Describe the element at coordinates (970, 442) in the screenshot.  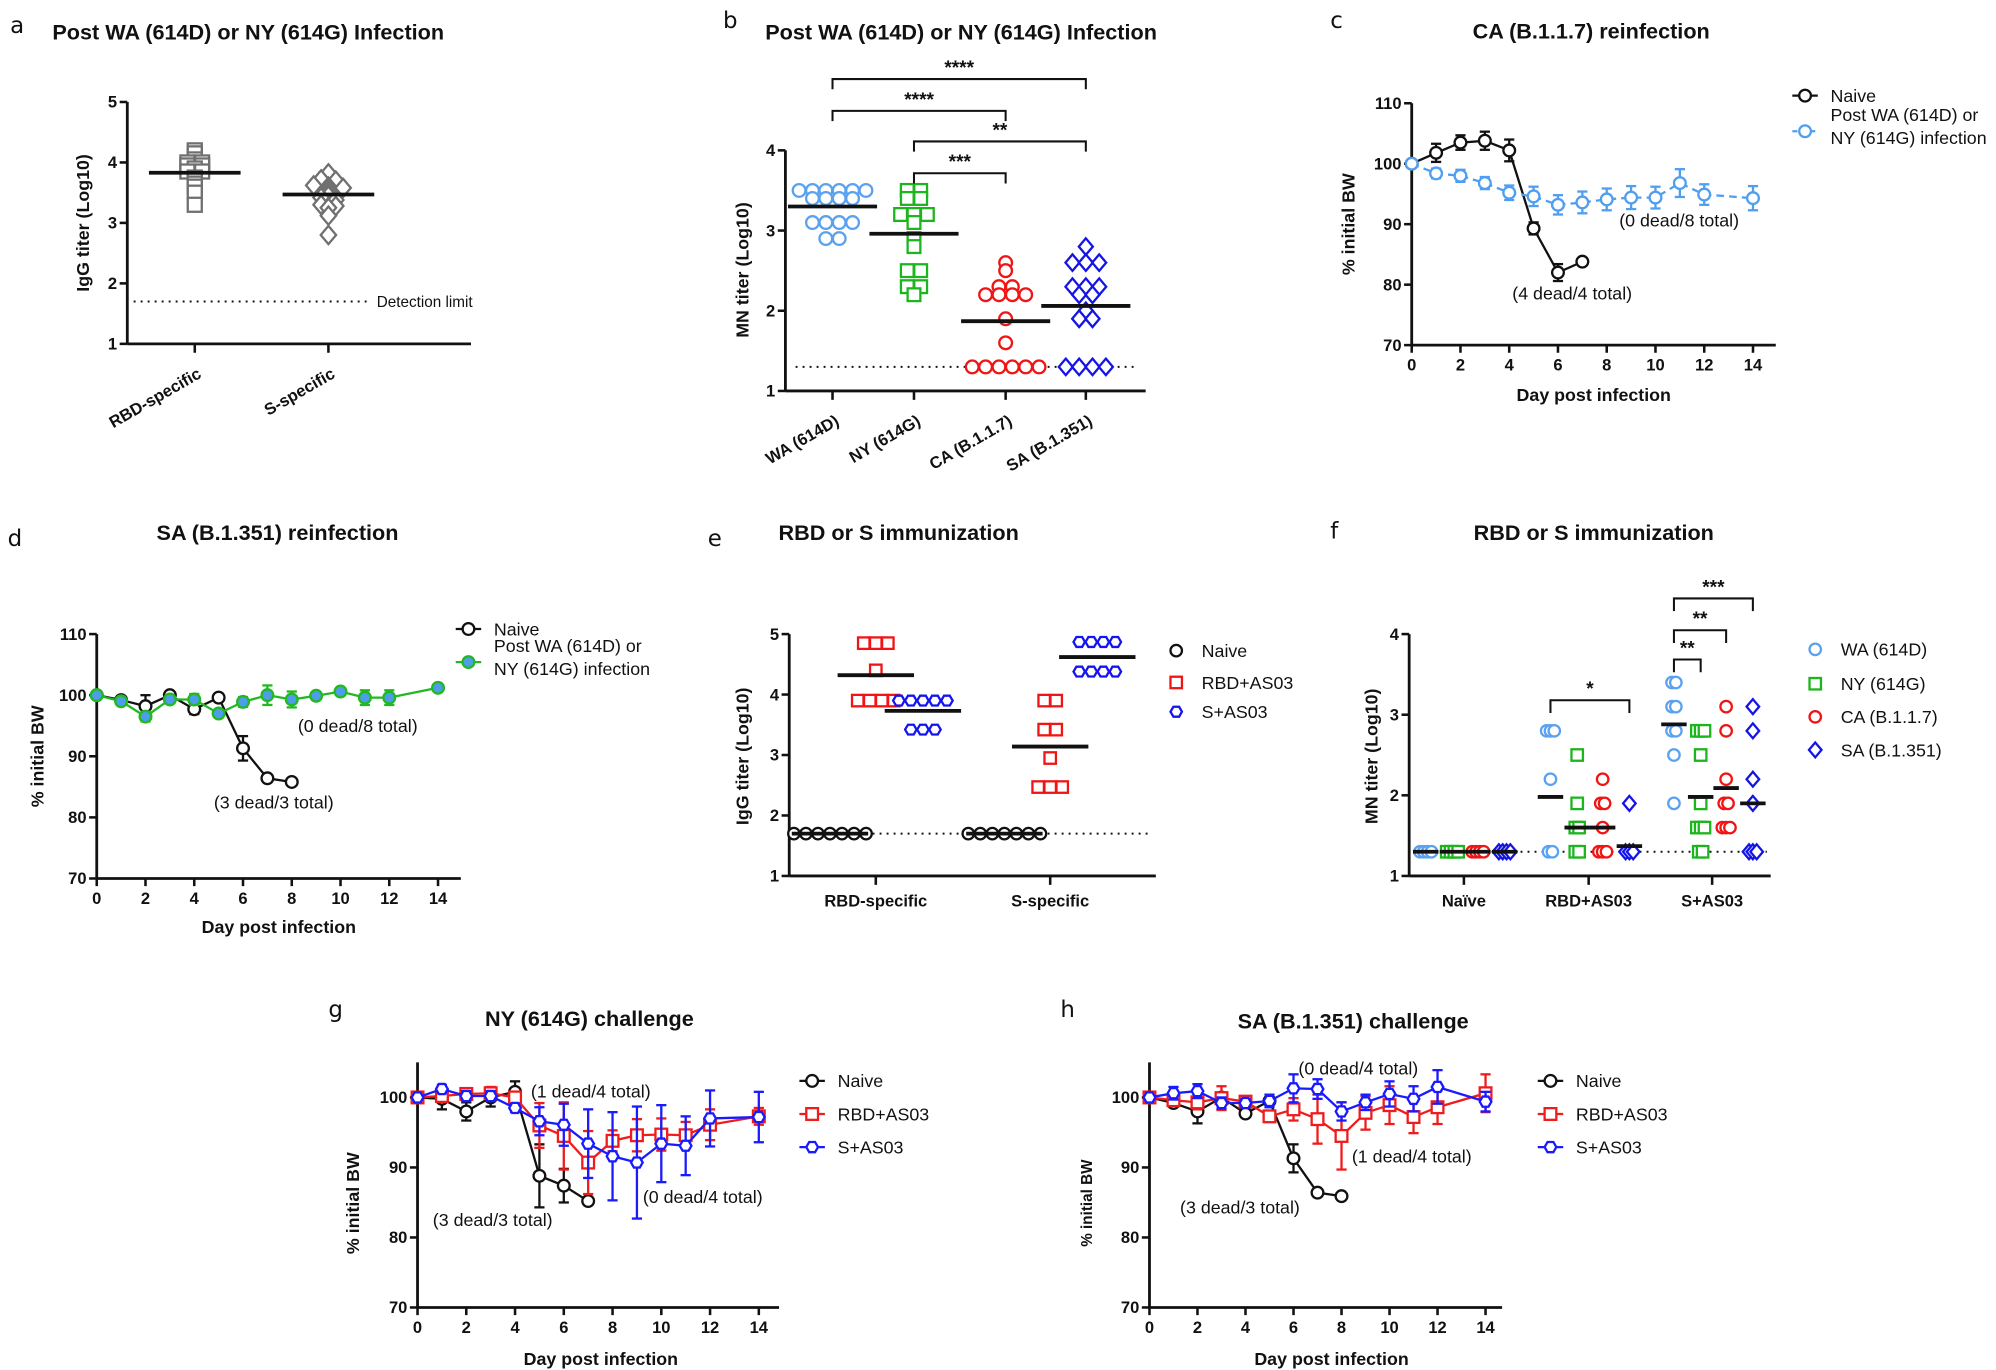
I see `category-label: CA (B.1.1.7)` at that location.